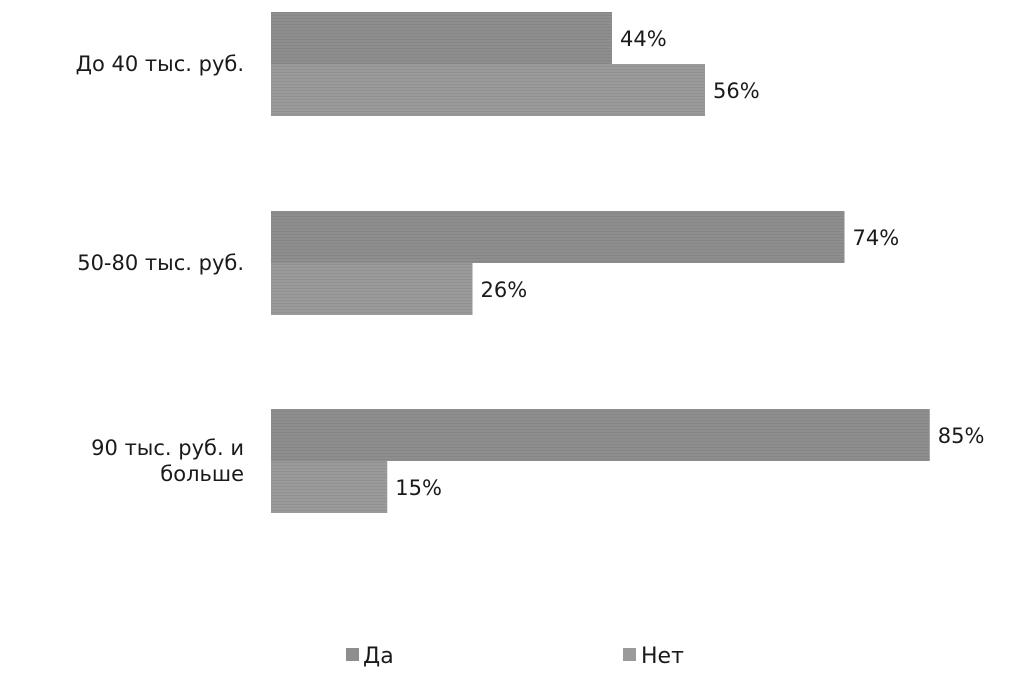  I want to click on data-label: 56%, so click(736, 91).